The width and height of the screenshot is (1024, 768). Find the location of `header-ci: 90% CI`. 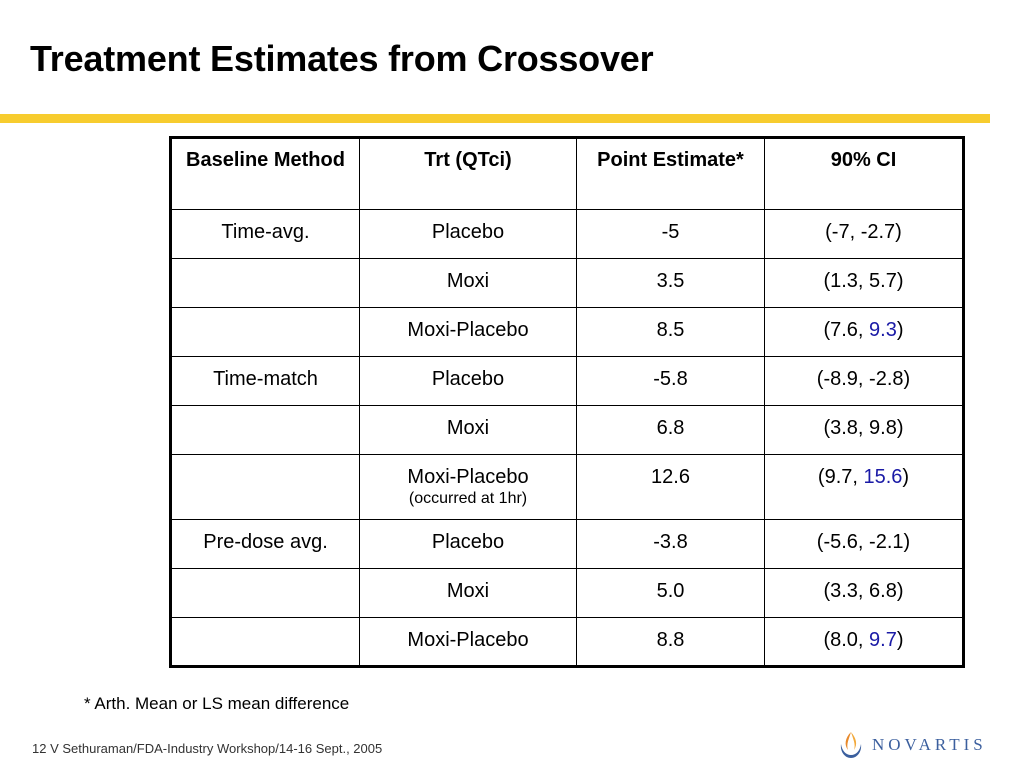

header-ci: 90% CI is located at coordinates (864, 173).